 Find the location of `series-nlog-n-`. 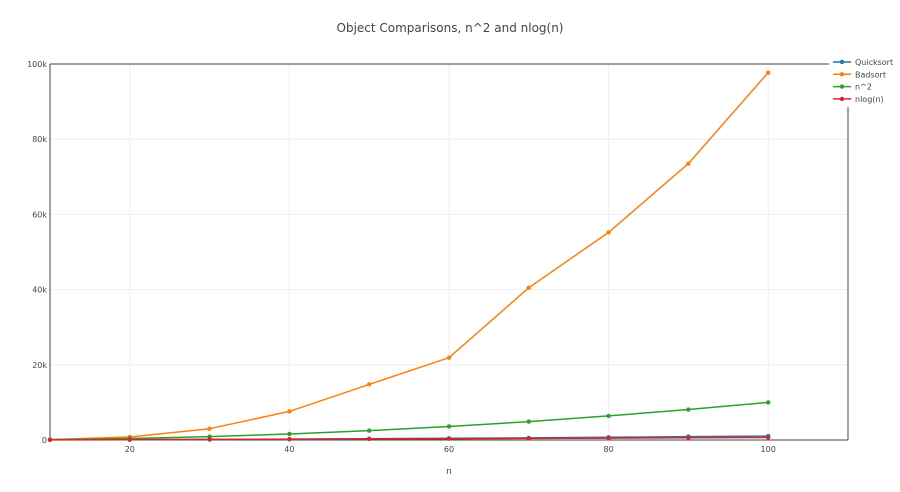

series-nlog-n- is located at coordinates (409, 439).